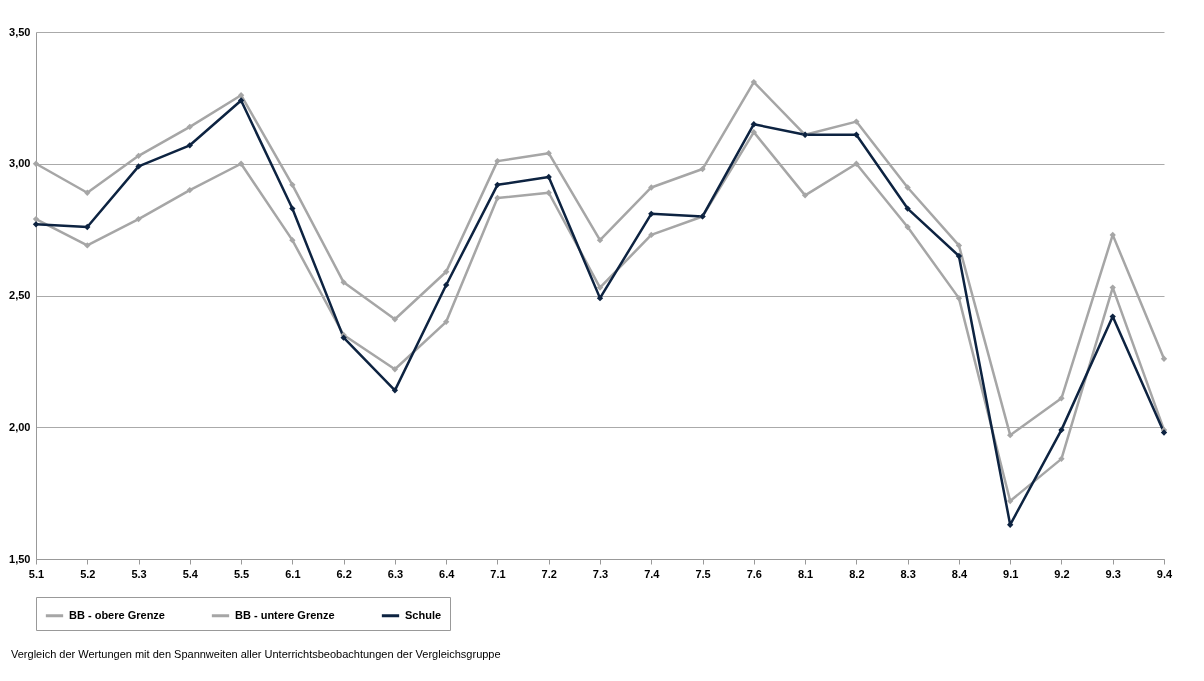 Image resolution: width=1204 pixels, height=681 pixels. I want to click on x-tick-label: 7.1, so click(498, 573).